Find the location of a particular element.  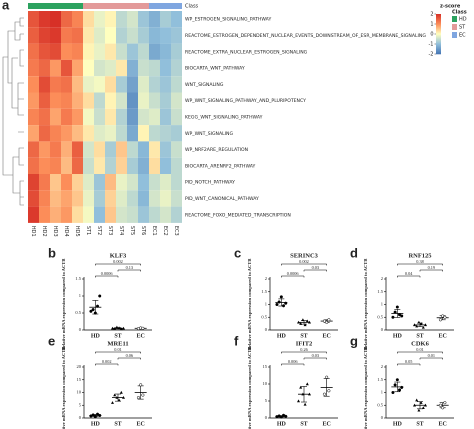

class-legend-label: HD is located at coordinates (463, 20).